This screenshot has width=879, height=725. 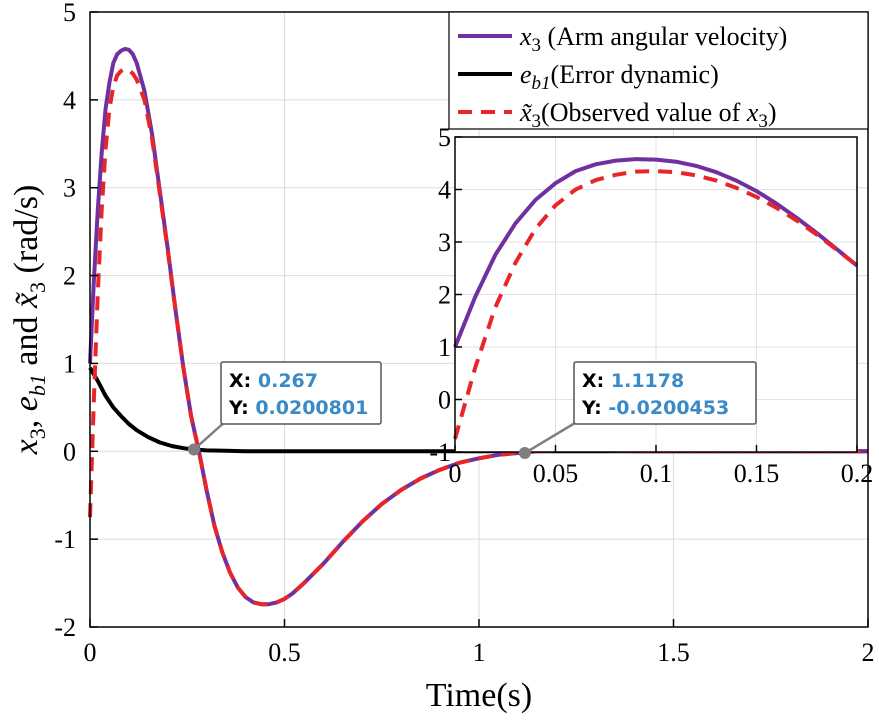 What do you see at coordinates (868, 652) in the screenshot?
I see `x-tick-label: 2` at bounding box center [868, 652].